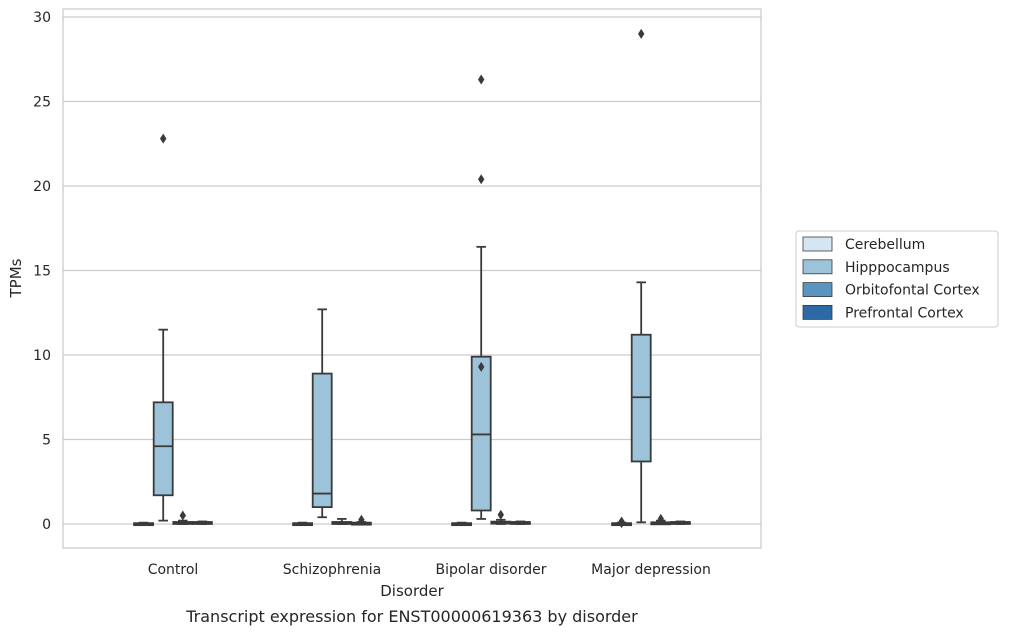 The image size is (1009, 634). What do you see at coordinates (651, 570) in the screenshot?
I see `x-tick-label: Major depression` at bounding box center [651, 570].